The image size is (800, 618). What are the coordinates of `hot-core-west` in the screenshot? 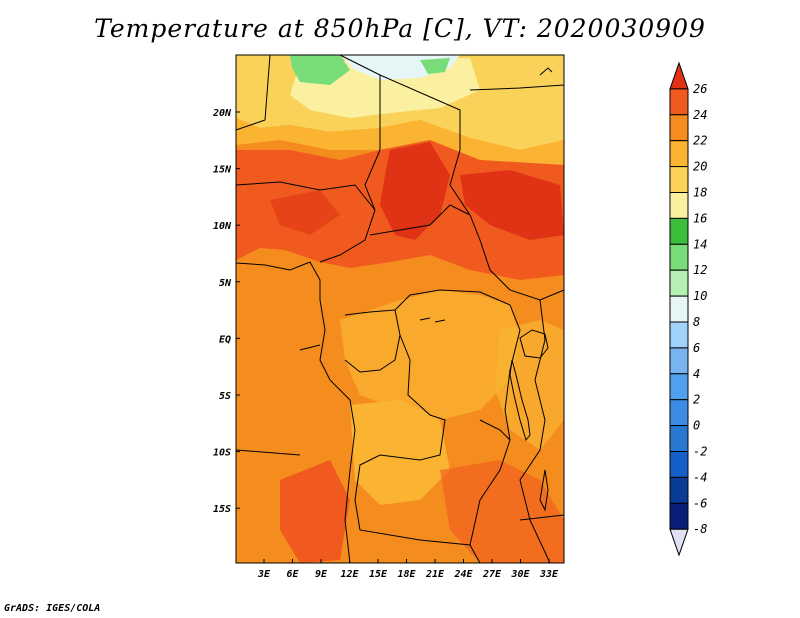 It's located at (415, 191).